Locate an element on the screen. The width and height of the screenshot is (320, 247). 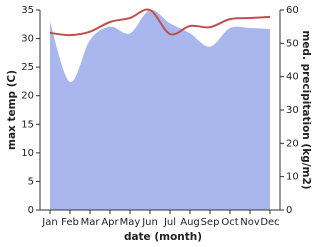
y2-tick-label: 10 is located at coordinates (292, 177).